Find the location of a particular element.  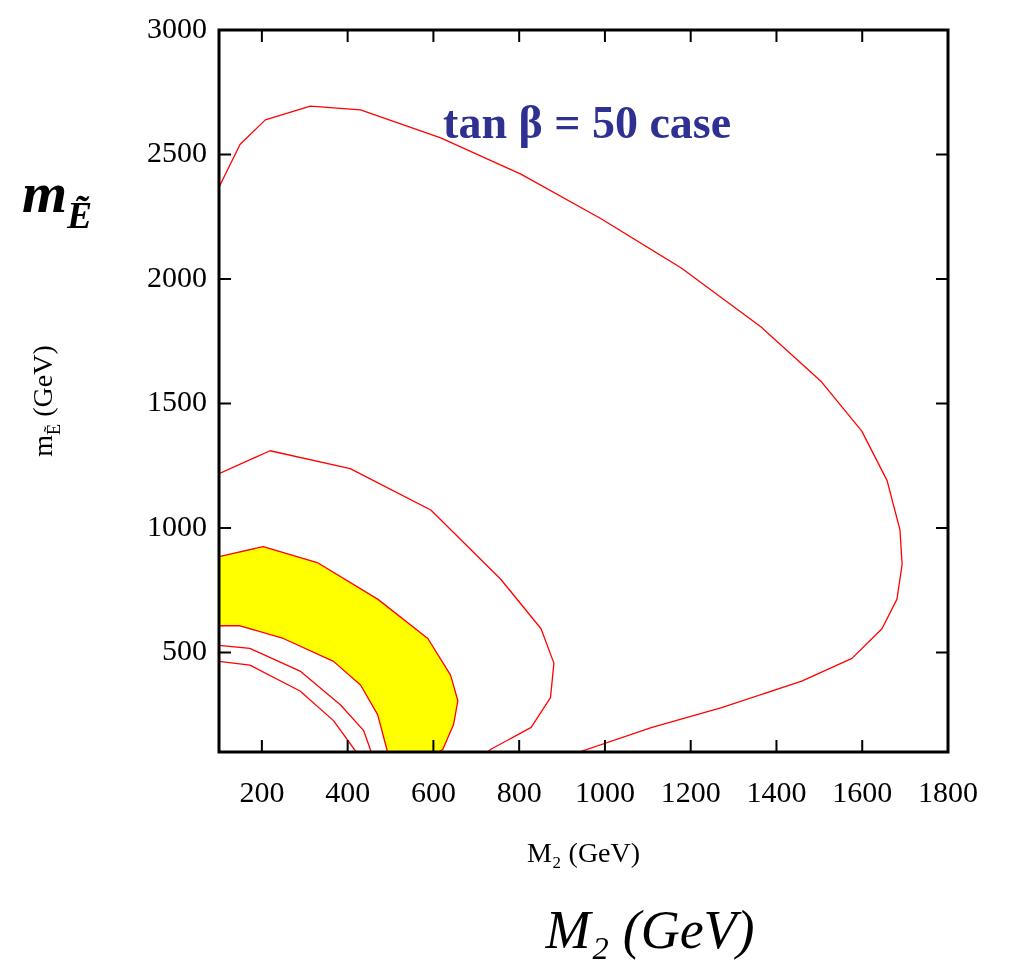

y-axis-title: mẼ (GeV) is located at coordinates (45, 401).